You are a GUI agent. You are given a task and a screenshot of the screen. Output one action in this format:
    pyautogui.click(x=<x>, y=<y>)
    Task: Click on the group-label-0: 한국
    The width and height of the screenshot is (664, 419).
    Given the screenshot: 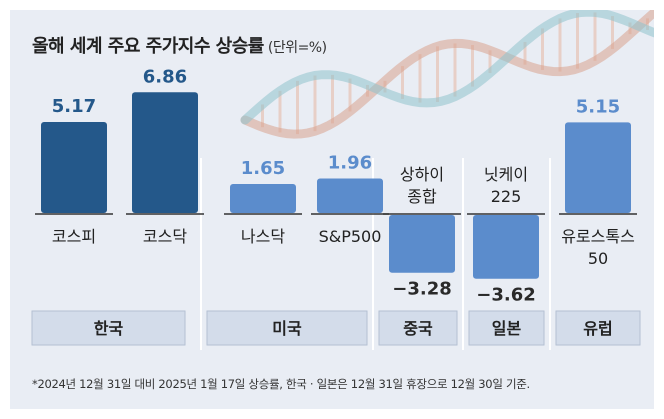 What is the action you would take?
    pyautogui.click(x=109, y=328)
    